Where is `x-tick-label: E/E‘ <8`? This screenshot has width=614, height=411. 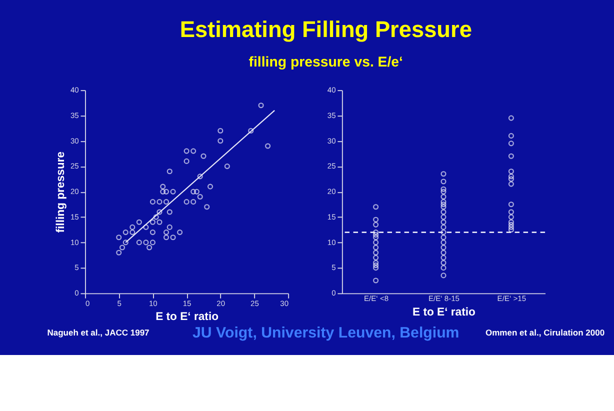
x-tick-label: E/E‘ <8 is located at coordinates (376, 299).